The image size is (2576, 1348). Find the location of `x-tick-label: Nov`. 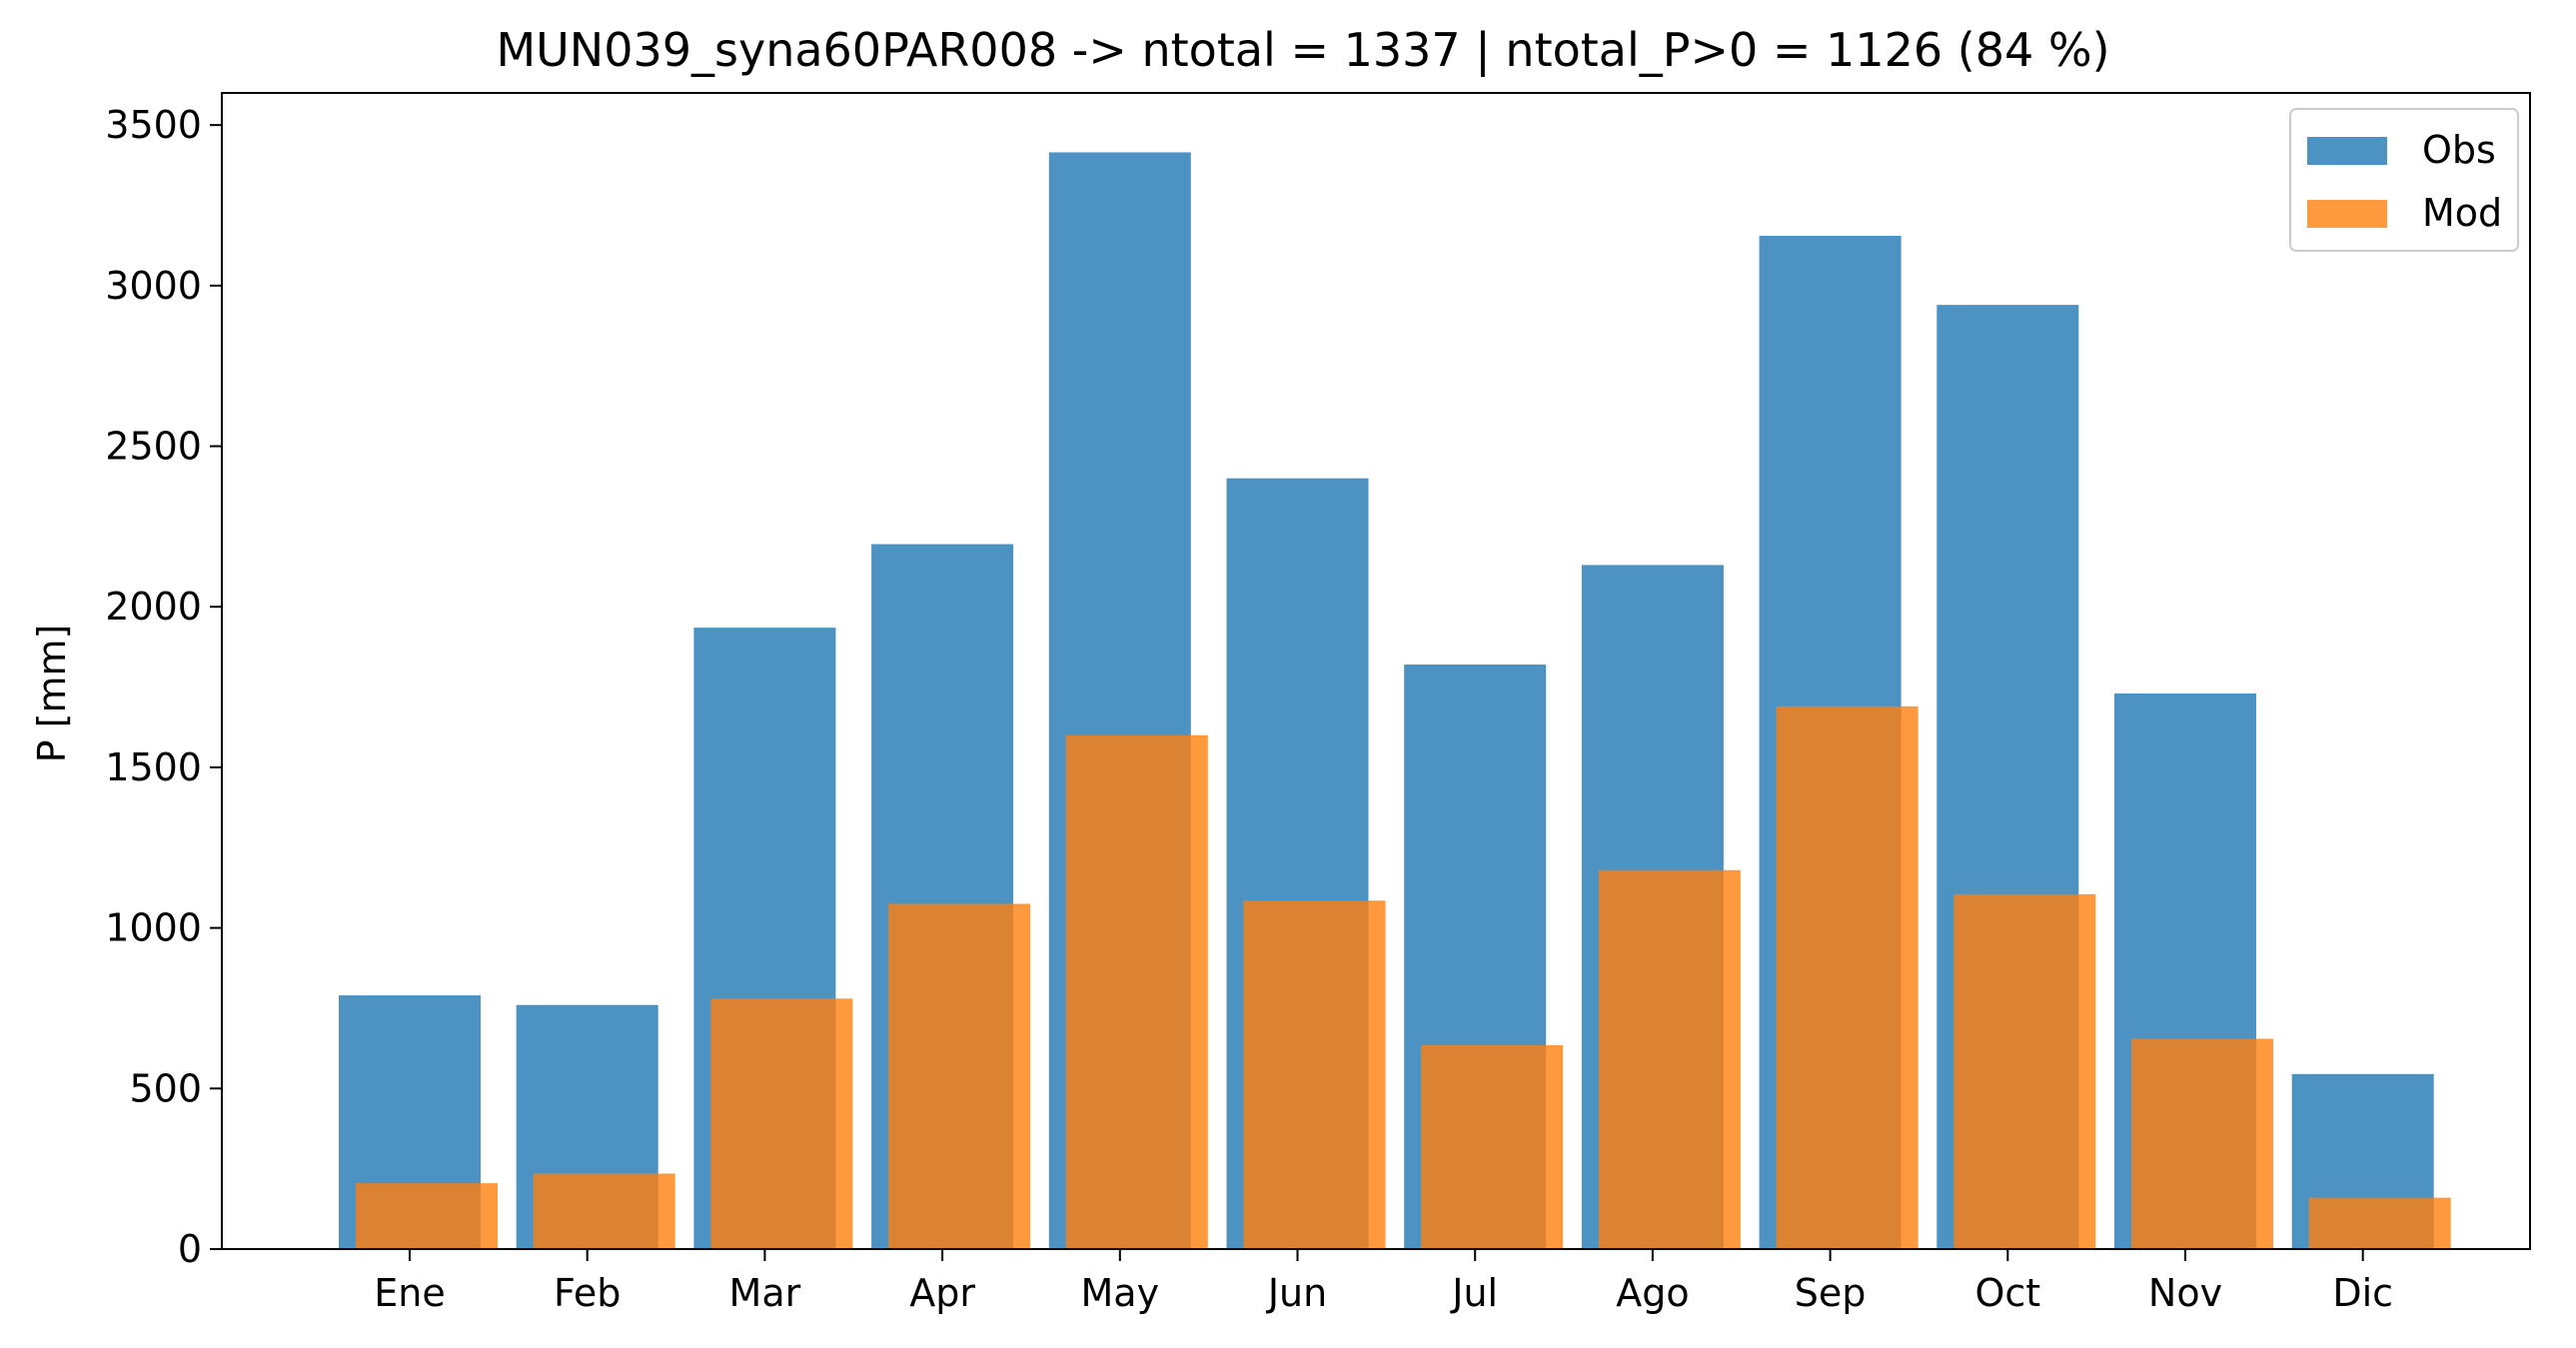

x-tick-label: Nov is located at coordinates (2185, 1293).